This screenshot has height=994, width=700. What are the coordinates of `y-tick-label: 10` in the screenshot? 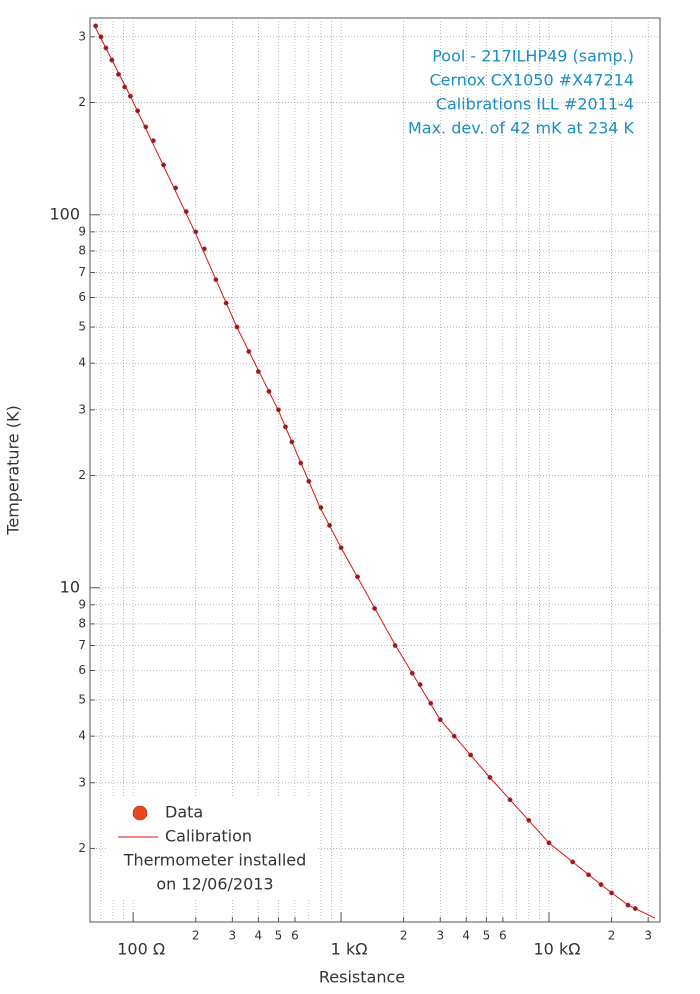 It's located at (70, 586).